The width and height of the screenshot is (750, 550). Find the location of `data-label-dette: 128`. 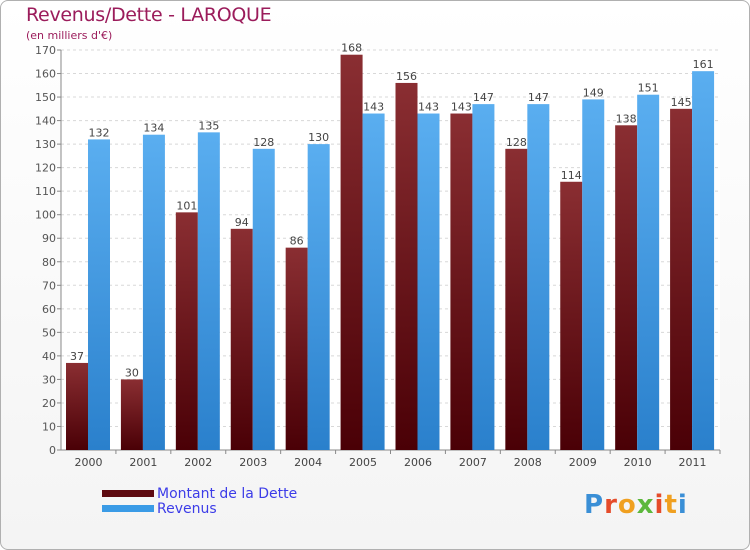

data-label-dette: 128 is located at coordinates (516, 142).